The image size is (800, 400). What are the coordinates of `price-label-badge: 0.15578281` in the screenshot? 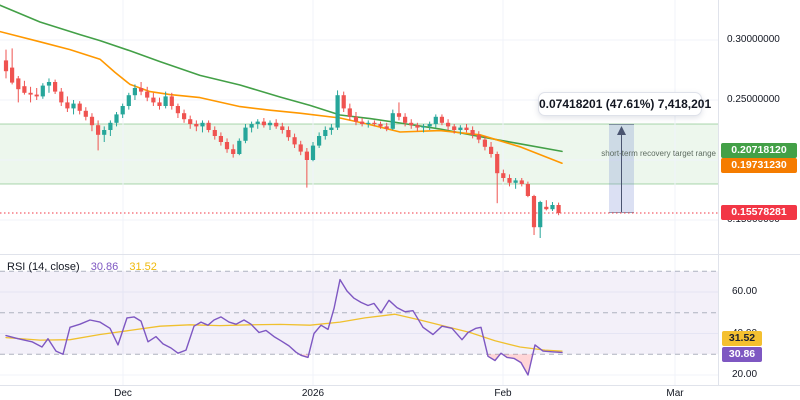 It's located at (759, 212).